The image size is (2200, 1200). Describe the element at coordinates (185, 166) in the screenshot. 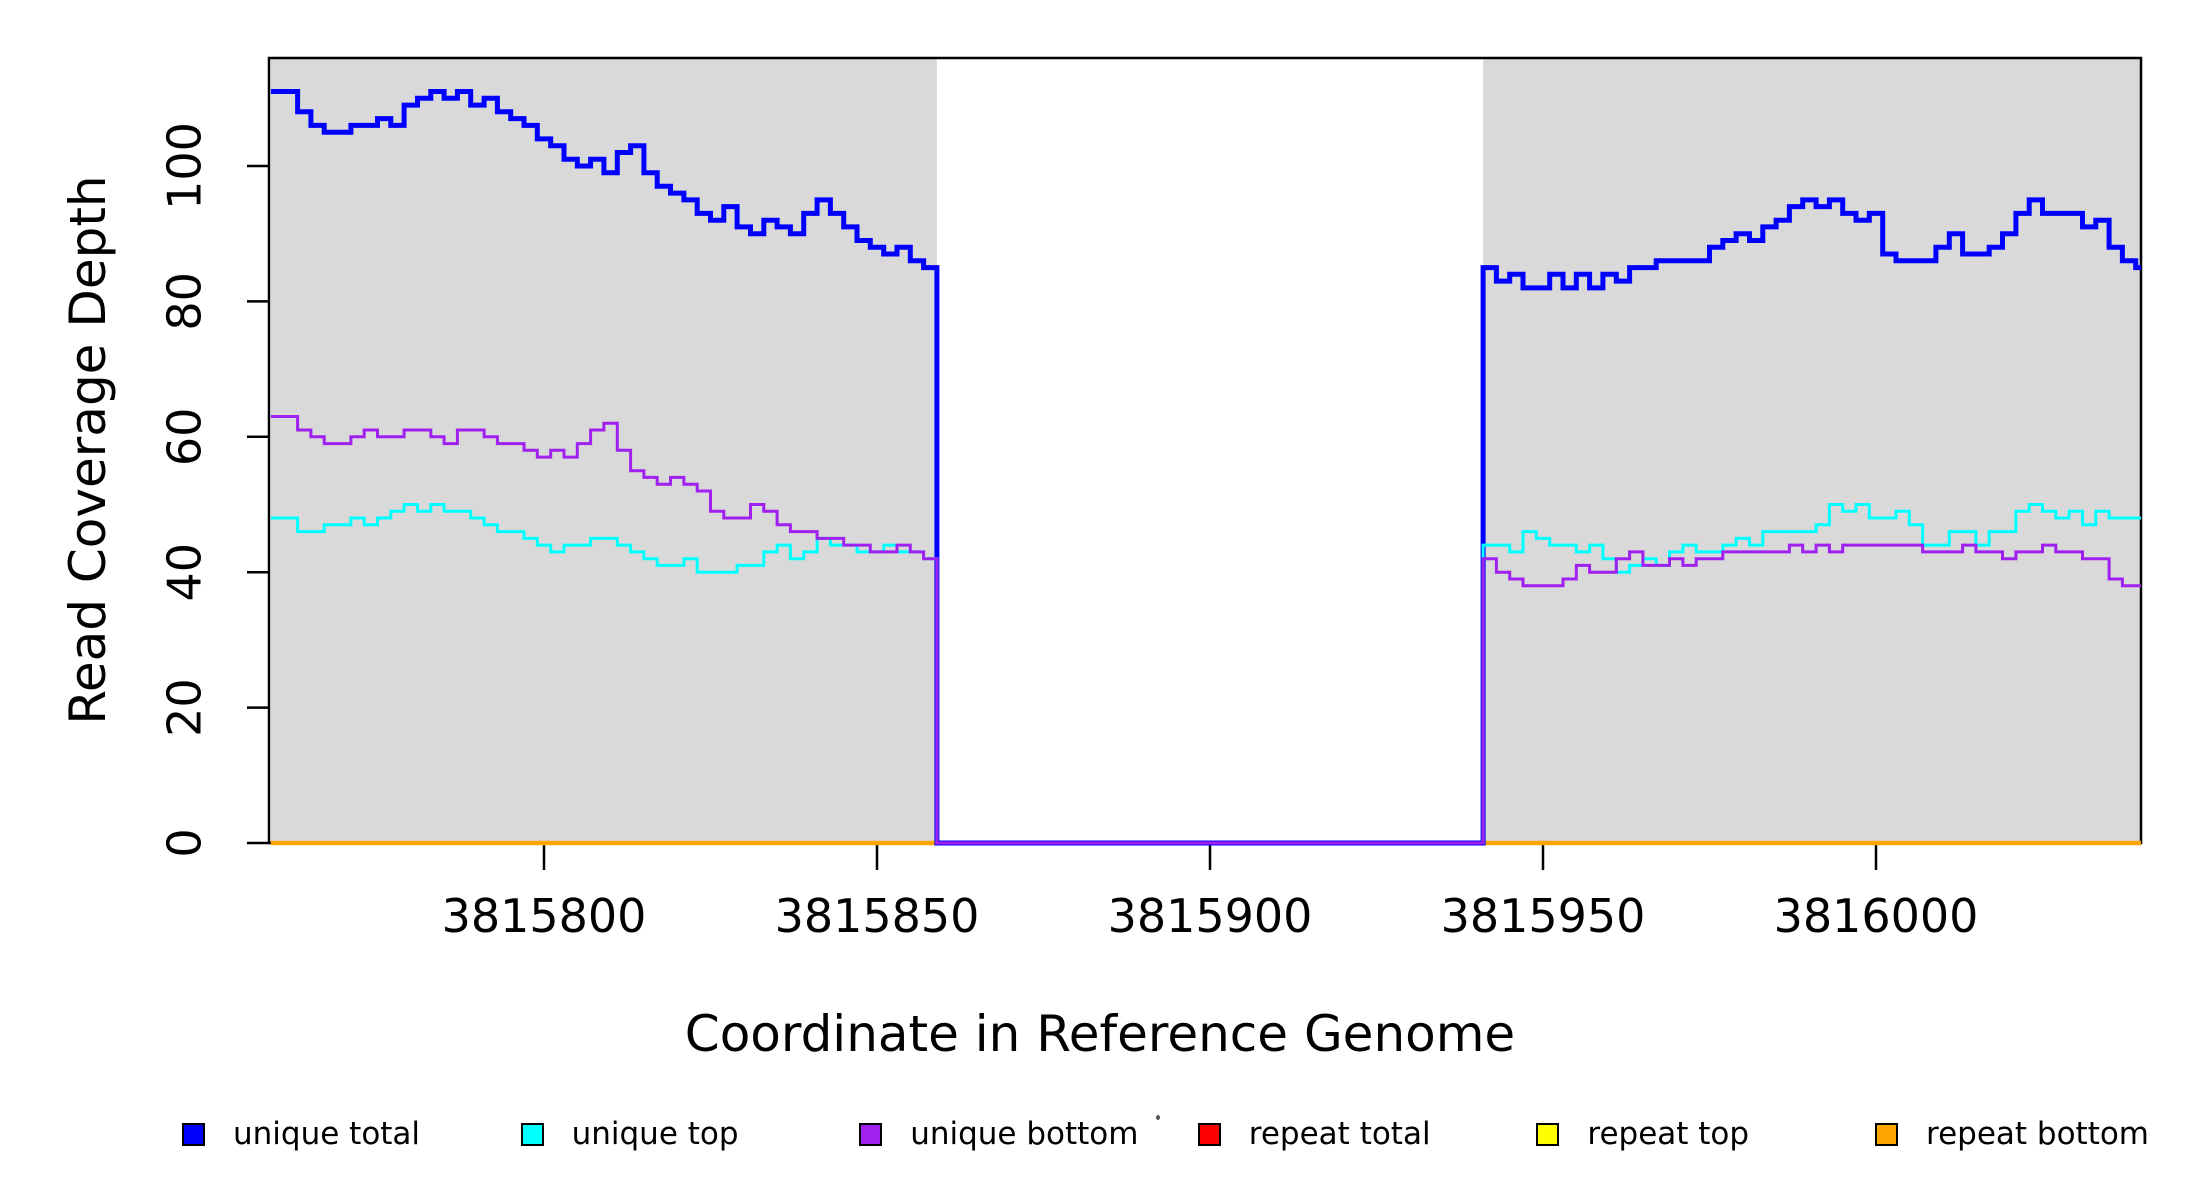

I see `y-tick-label: 100` at that location.